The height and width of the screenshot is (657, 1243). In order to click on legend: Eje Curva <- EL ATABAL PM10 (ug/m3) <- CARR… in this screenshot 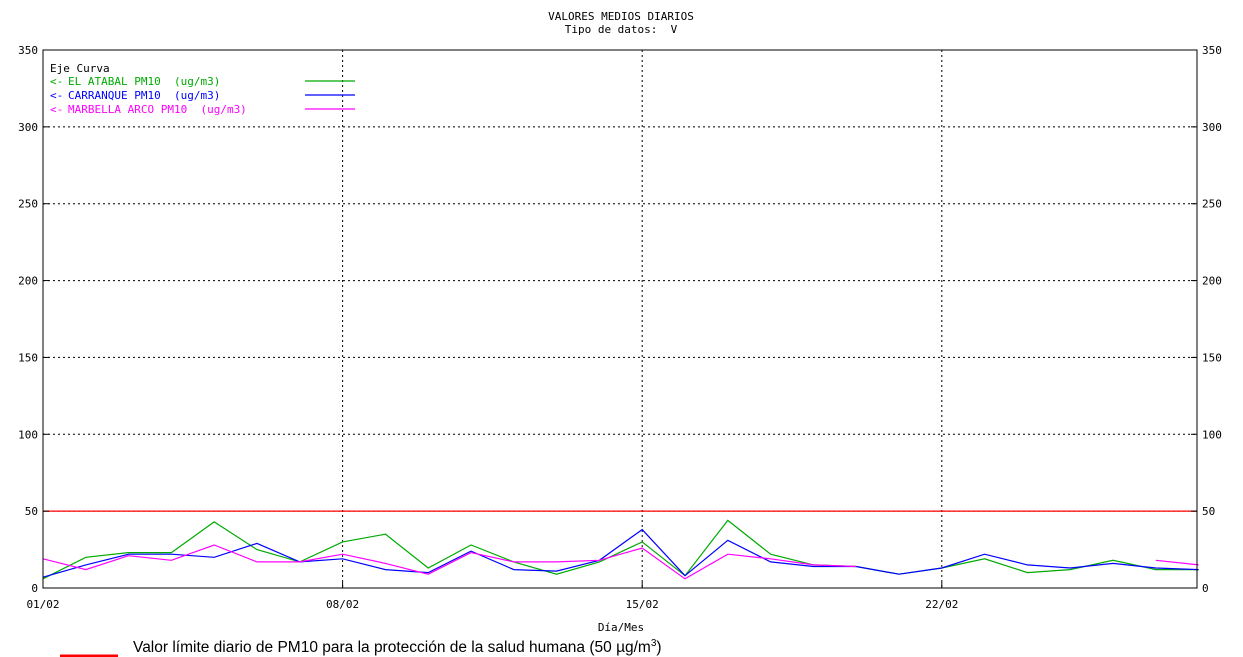, I will do `click(202, 89)`.